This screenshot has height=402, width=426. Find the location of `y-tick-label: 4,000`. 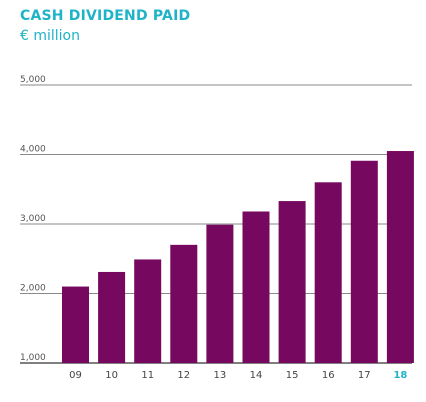

y-tick-label: 4,000 is located at coordinates (33, 150).